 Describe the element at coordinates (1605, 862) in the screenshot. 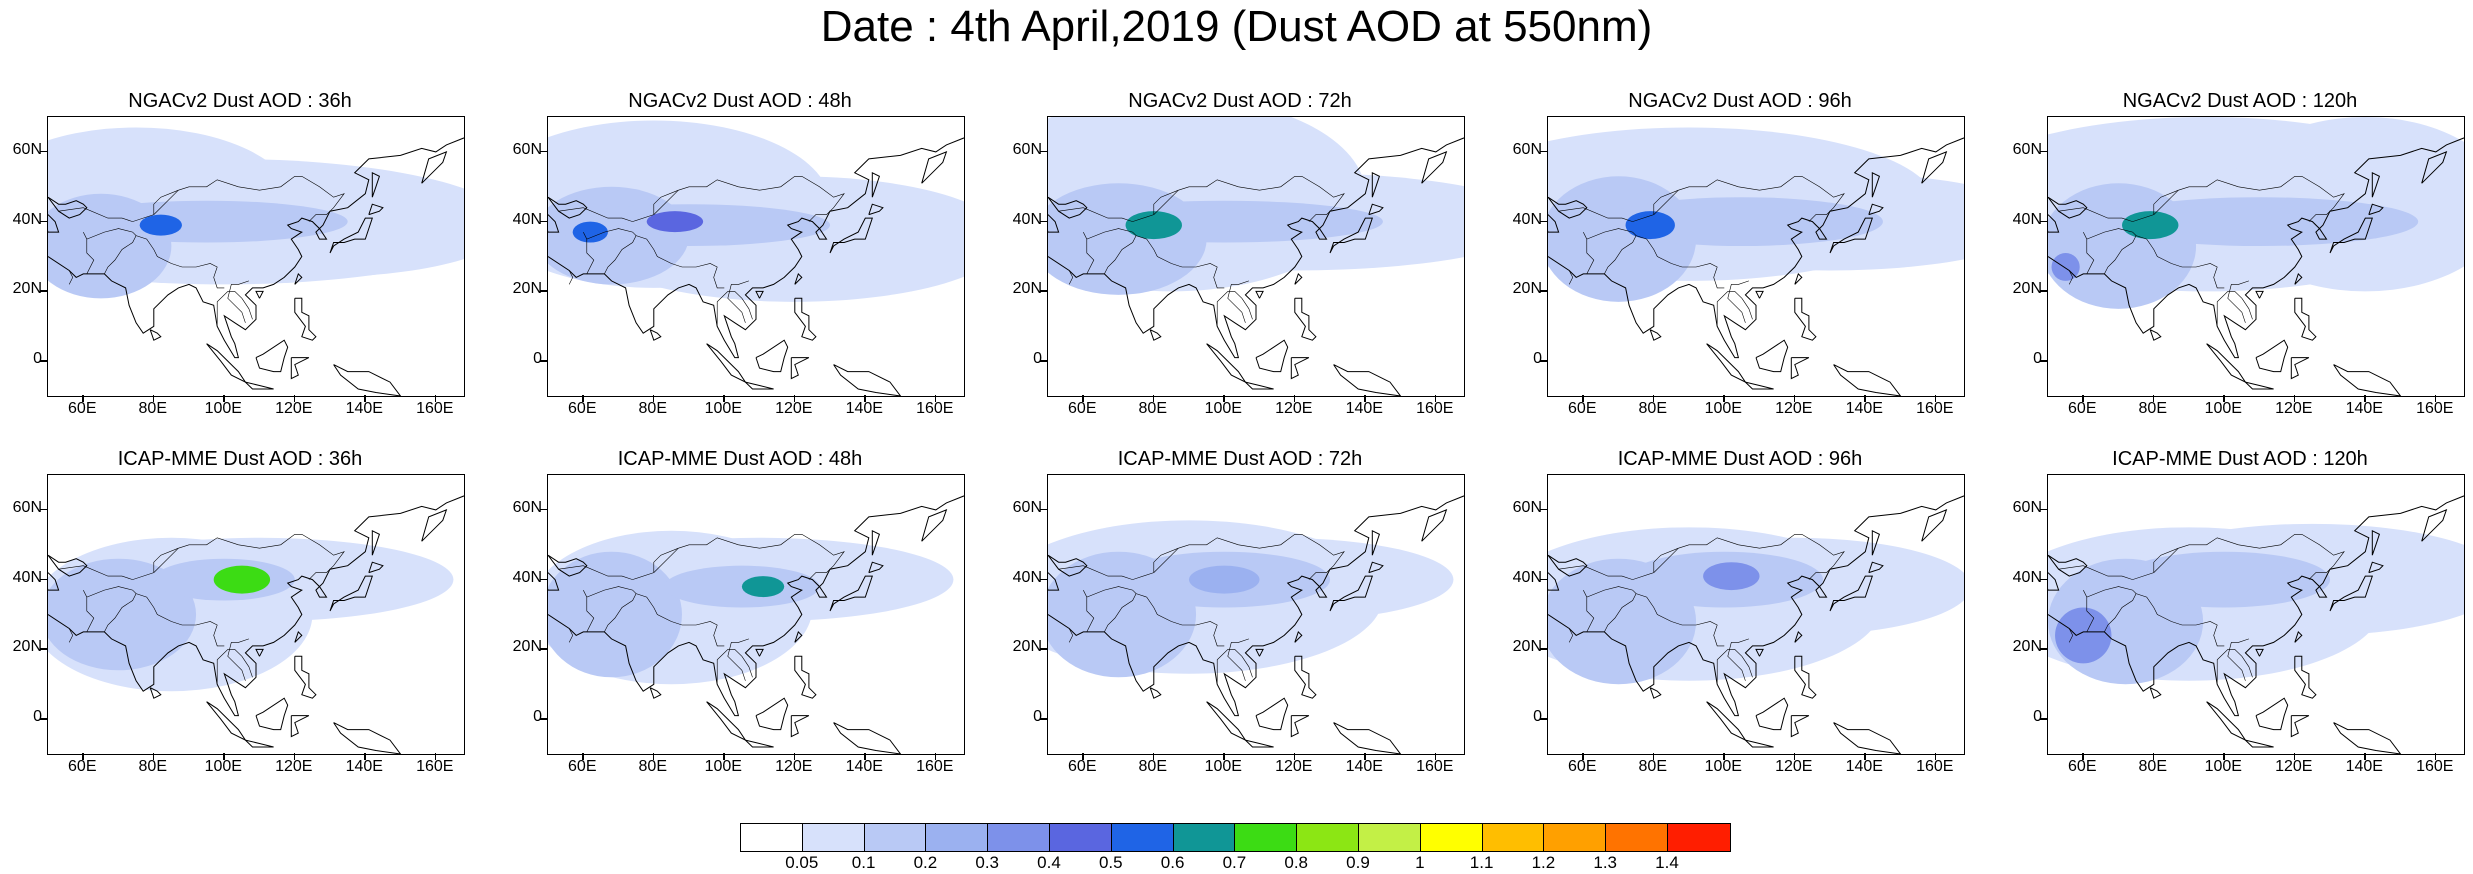

I see `colorbar-label: 1.3` at that location.